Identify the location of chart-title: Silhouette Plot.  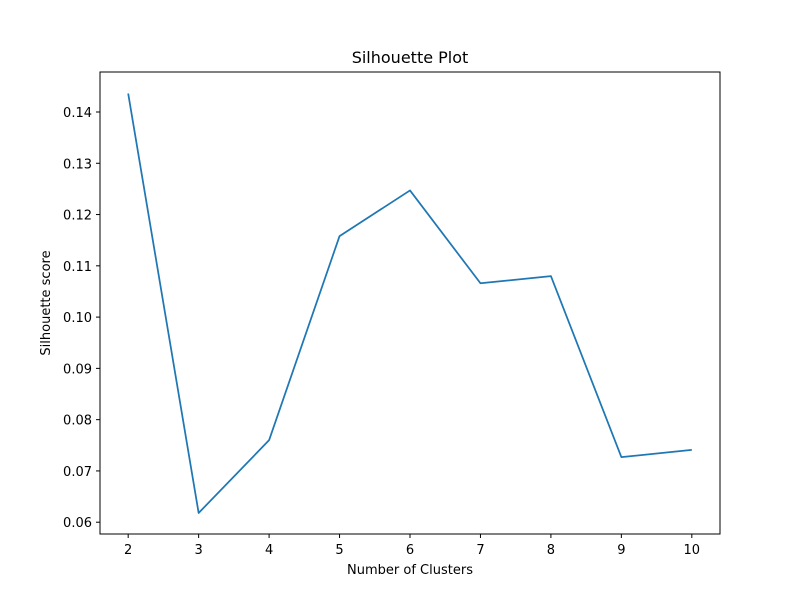
(410, 57).